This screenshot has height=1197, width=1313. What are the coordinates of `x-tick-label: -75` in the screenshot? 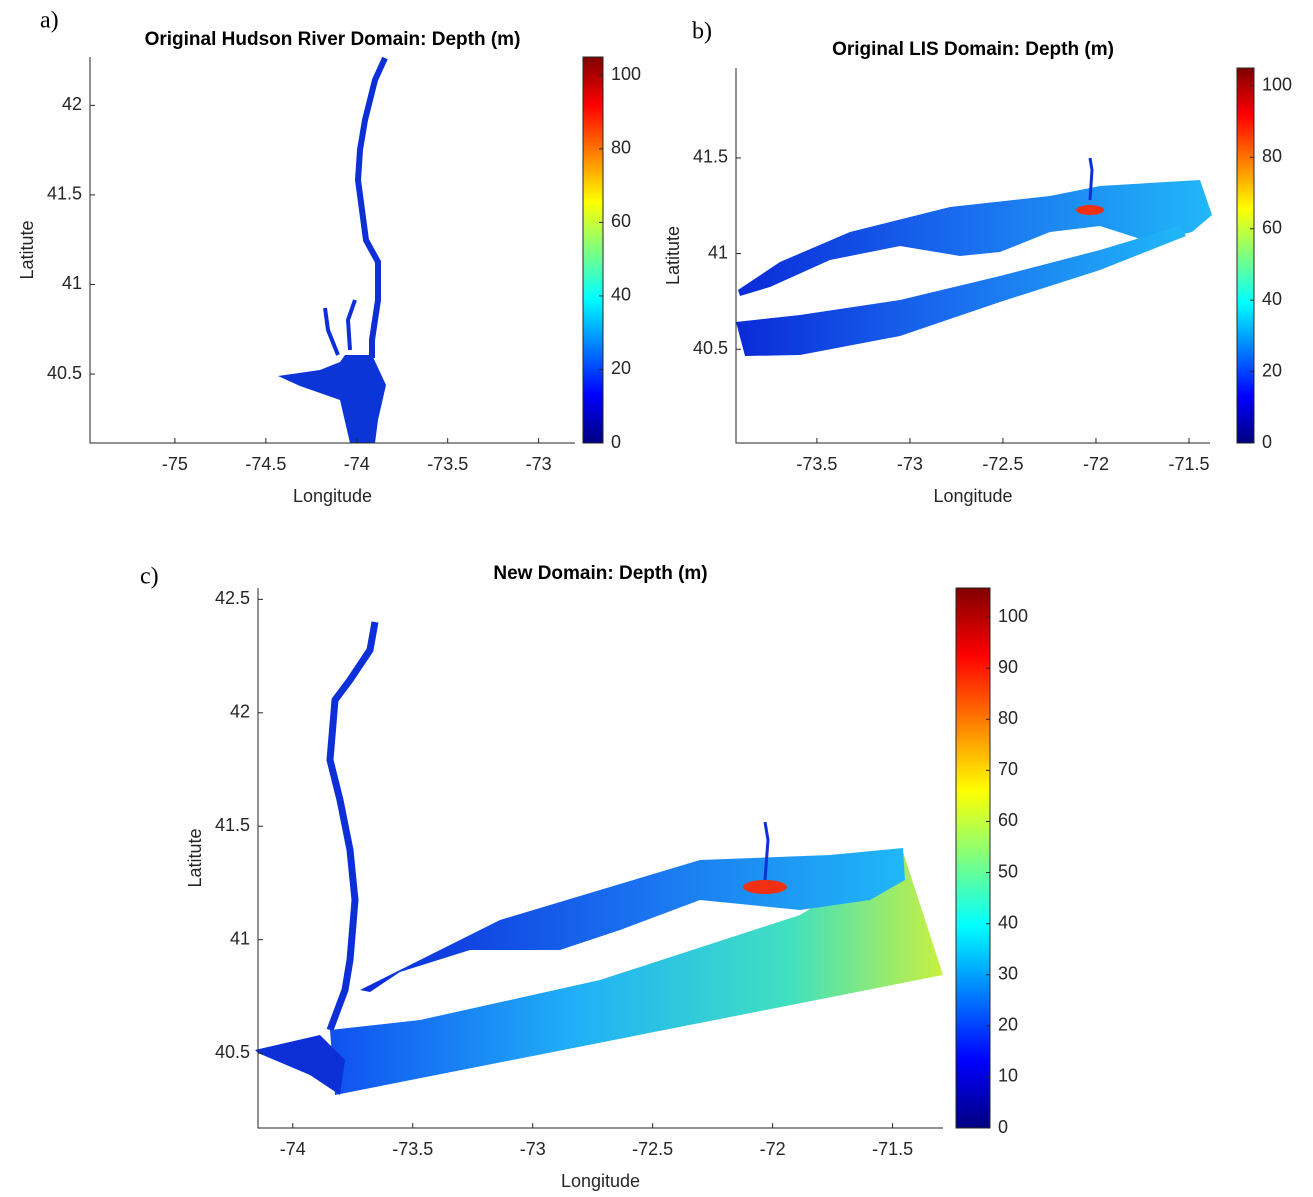 It's located at (175, 464).